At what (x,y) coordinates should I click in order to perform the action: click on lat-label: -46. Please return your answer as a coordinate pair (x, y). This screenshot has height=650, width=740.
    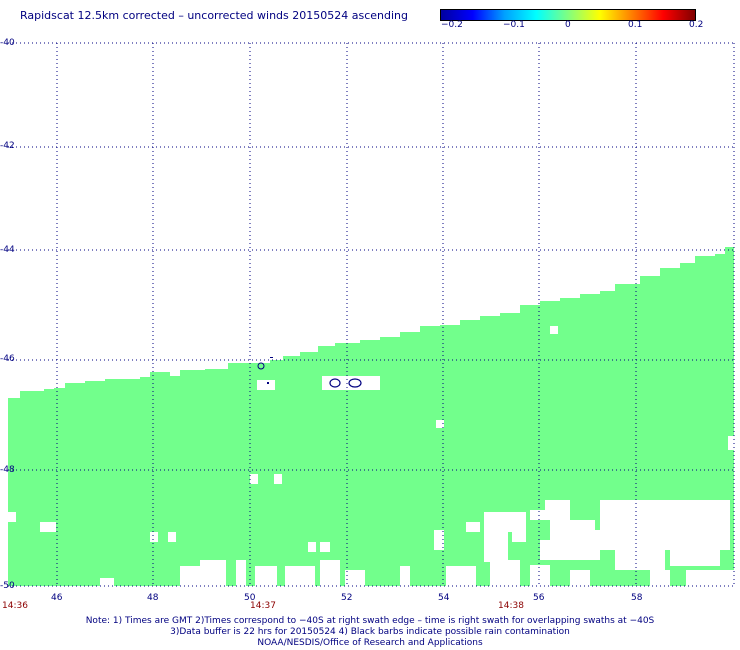
    Looking at the image, I should click on (7, 359).